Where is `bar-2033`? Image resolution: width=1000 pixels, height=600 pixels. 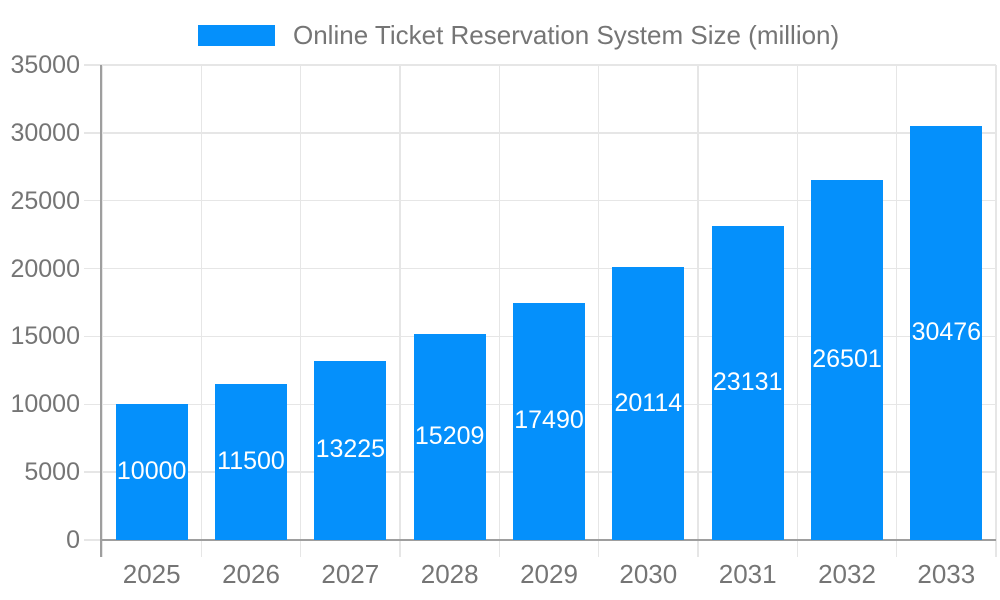 bar-2033 is located at coordinates (946, 333).